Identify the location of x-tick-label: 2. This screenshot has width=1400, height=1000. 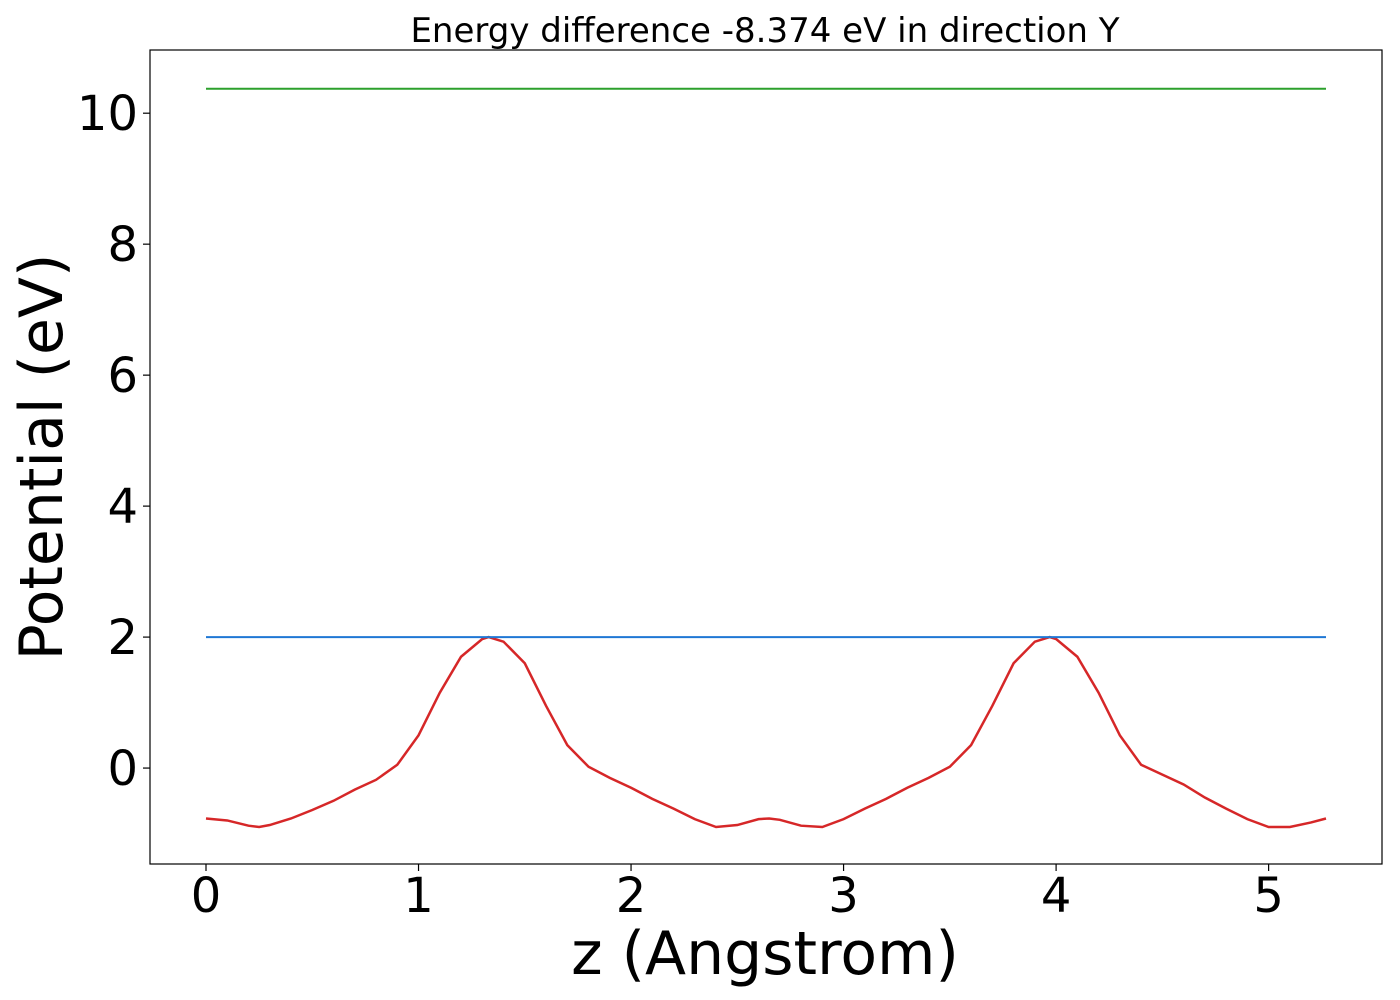
(631, 896).